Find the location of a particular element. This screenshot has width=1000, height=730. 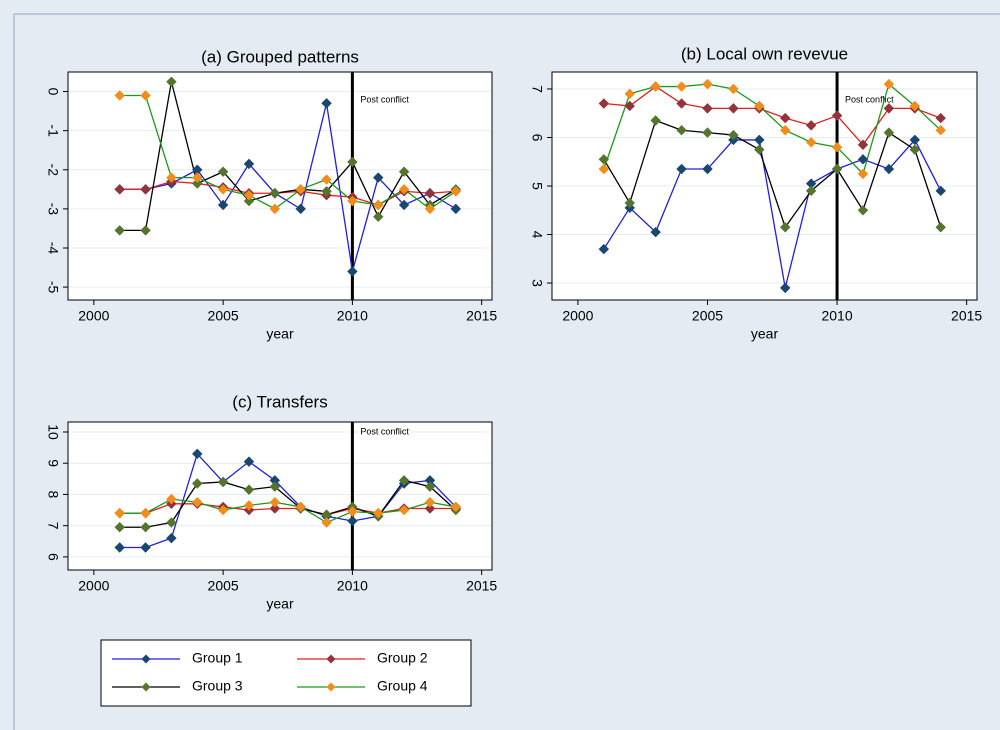

x-tick-label: 2000 is located at coordinates (93, 316).